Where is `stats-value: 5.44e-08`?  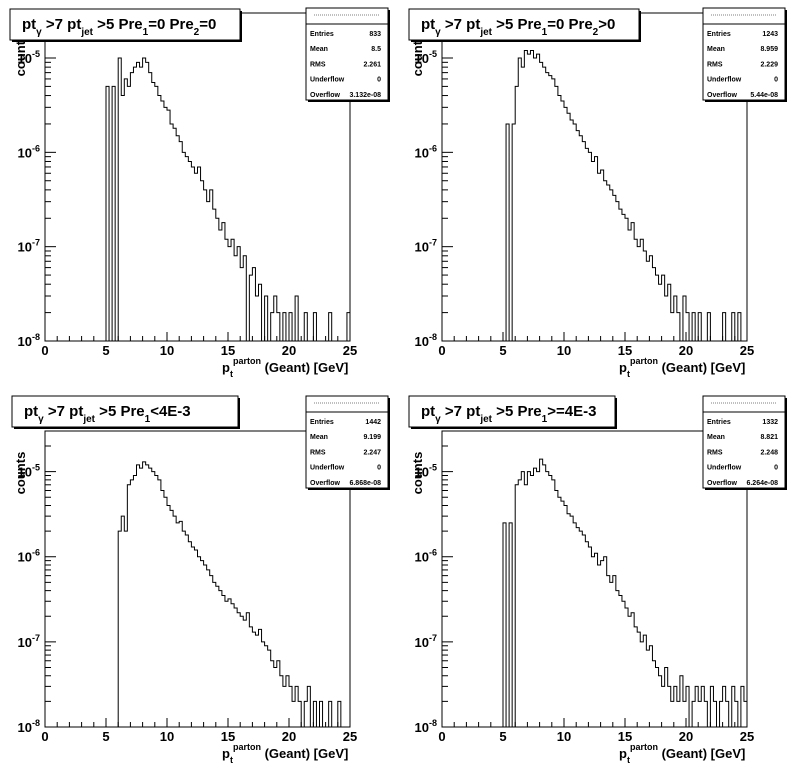 stats-value: 5.44e-08 is located at coordinates (764, 95).